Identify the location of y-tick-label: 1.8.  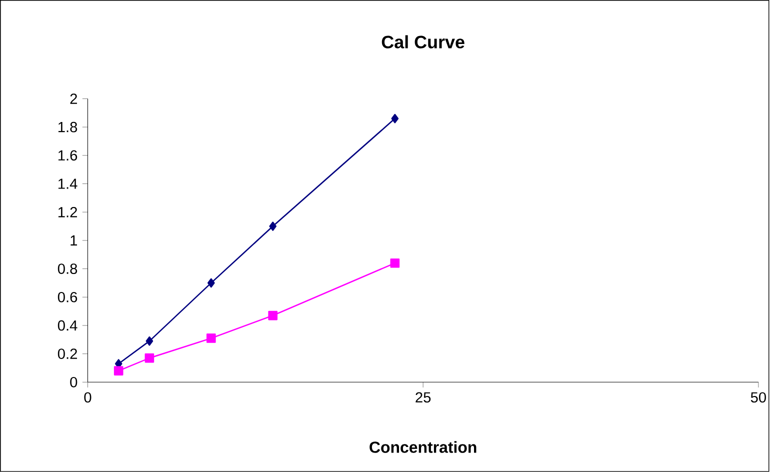
(68, 127).